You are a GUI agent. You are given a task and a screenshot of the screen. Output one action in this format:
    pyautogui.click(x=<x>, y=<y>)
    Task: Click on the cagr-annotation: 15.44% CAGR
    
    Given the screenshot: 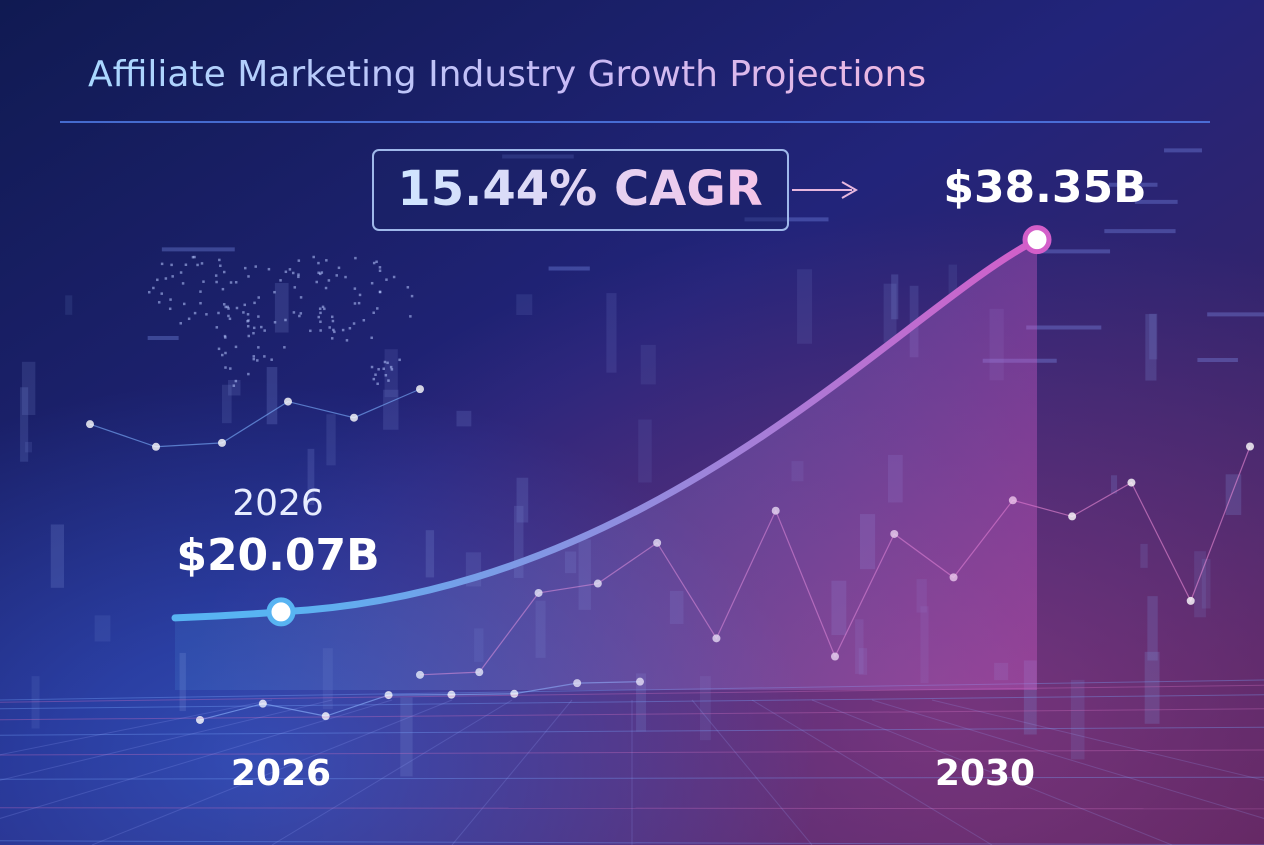 What is the action you would take?
    pyautogui.click(x=579, y=189)
    